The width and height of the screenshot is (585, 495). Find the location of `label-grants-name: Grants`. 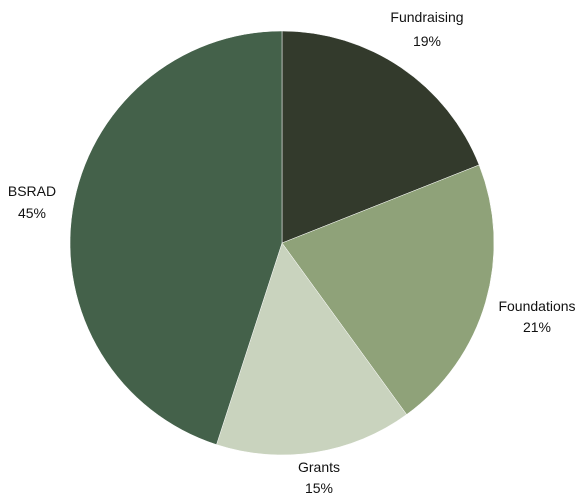

label-grants-name: Grants is located at coordinates (319, 467).